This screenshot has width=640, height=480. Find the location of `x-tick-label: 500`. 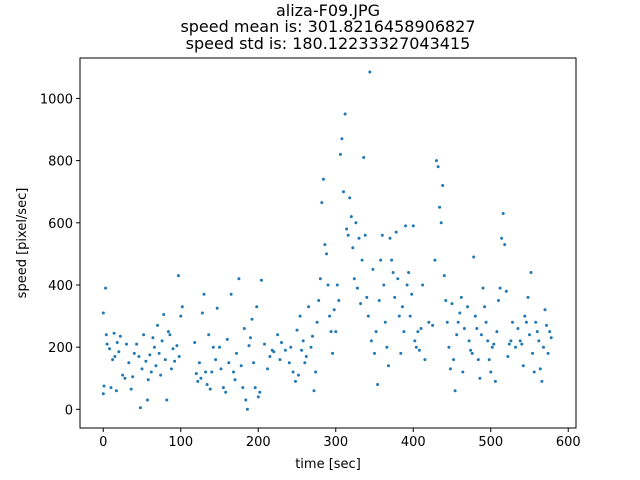

x-tick-label: 500 is located at coordinates (490, 442).